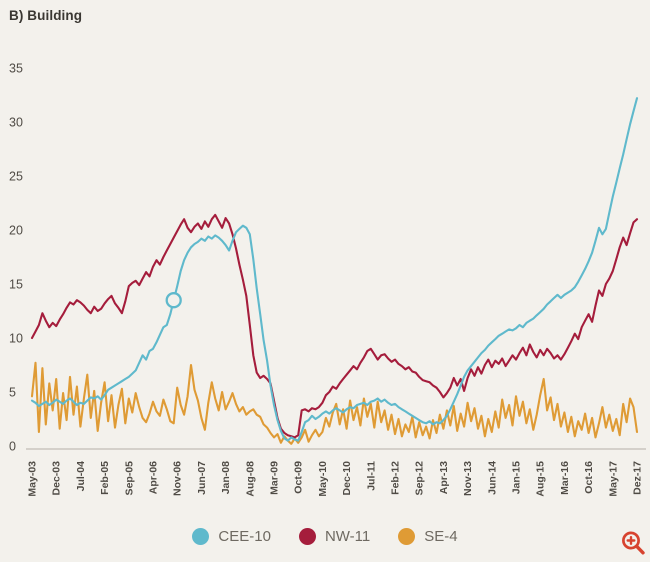  What do you see at coordinates (16, 285) in the screenshot?
I see `y-axis-tick-label: 15` at bounding box center [16, 285].